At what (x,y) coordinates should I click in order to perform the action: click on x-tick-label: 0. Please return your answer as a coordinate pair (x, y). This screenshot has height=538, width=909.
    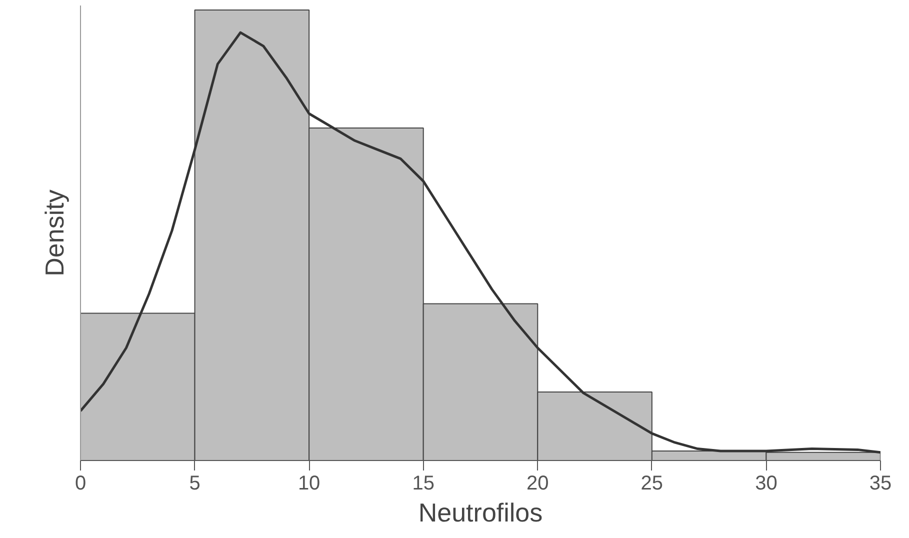
    Looking at the image, I should click on (80, 483).